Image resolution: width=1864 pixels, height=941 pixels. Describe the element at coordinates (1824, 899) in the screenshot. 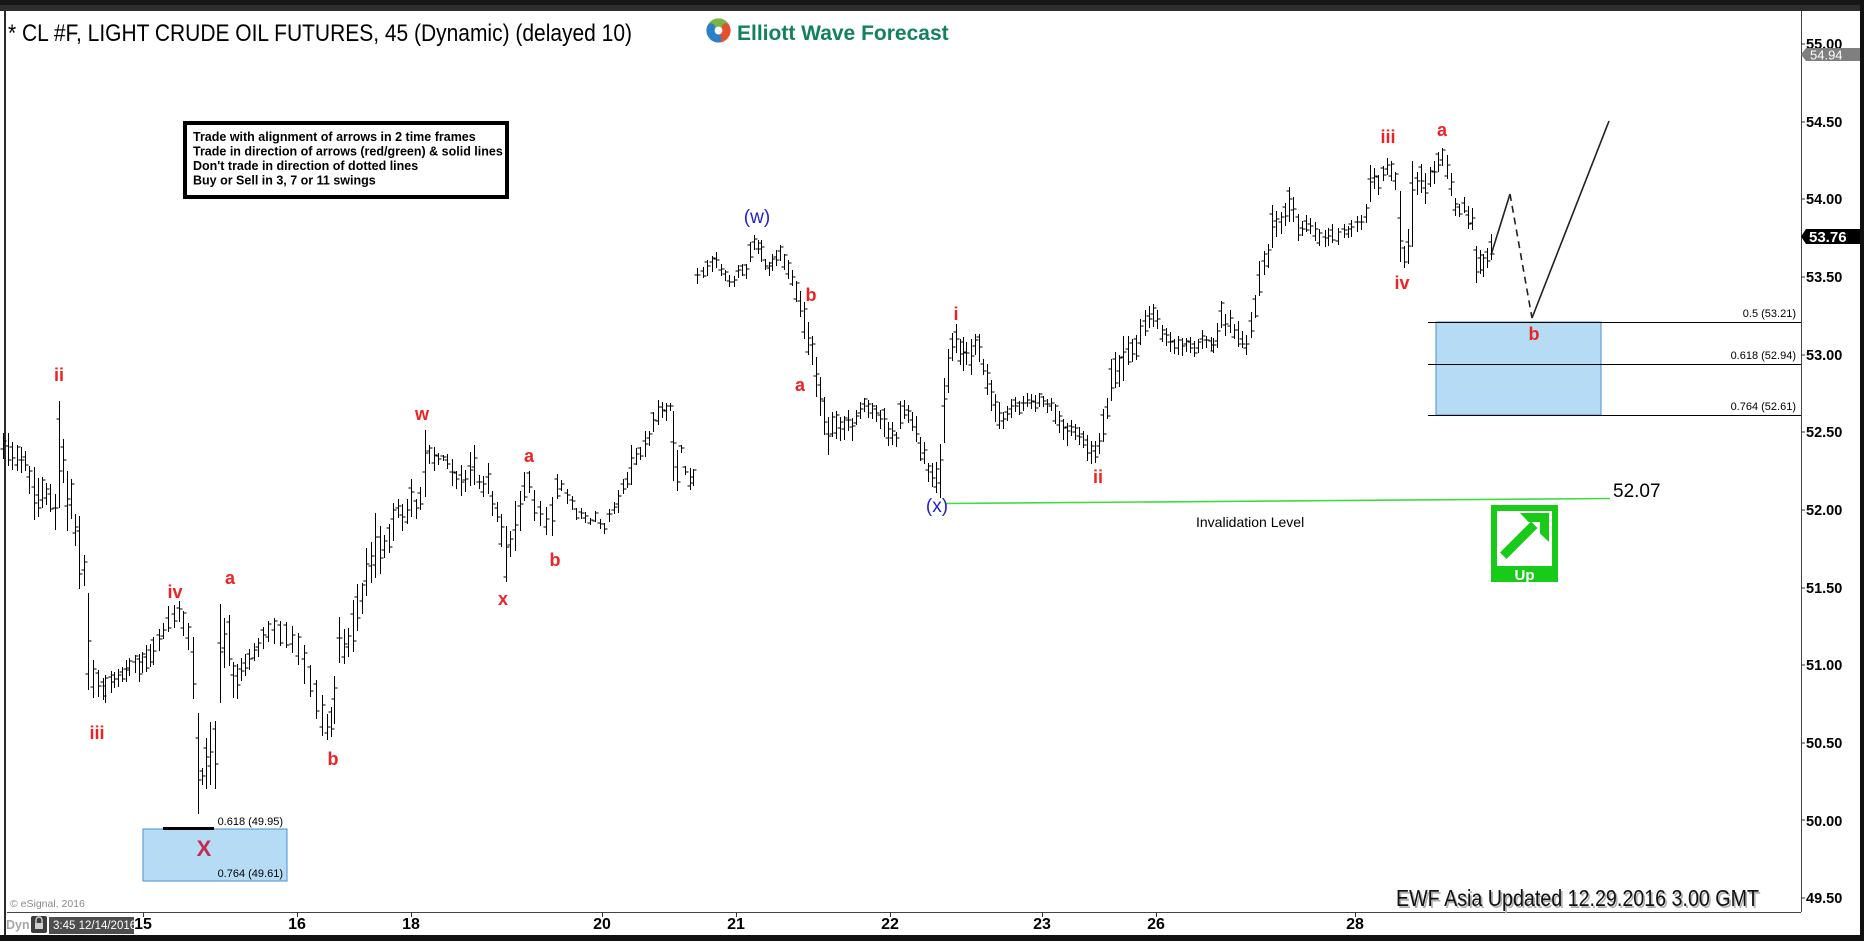

I see `svg-text: 49.50` at that location.